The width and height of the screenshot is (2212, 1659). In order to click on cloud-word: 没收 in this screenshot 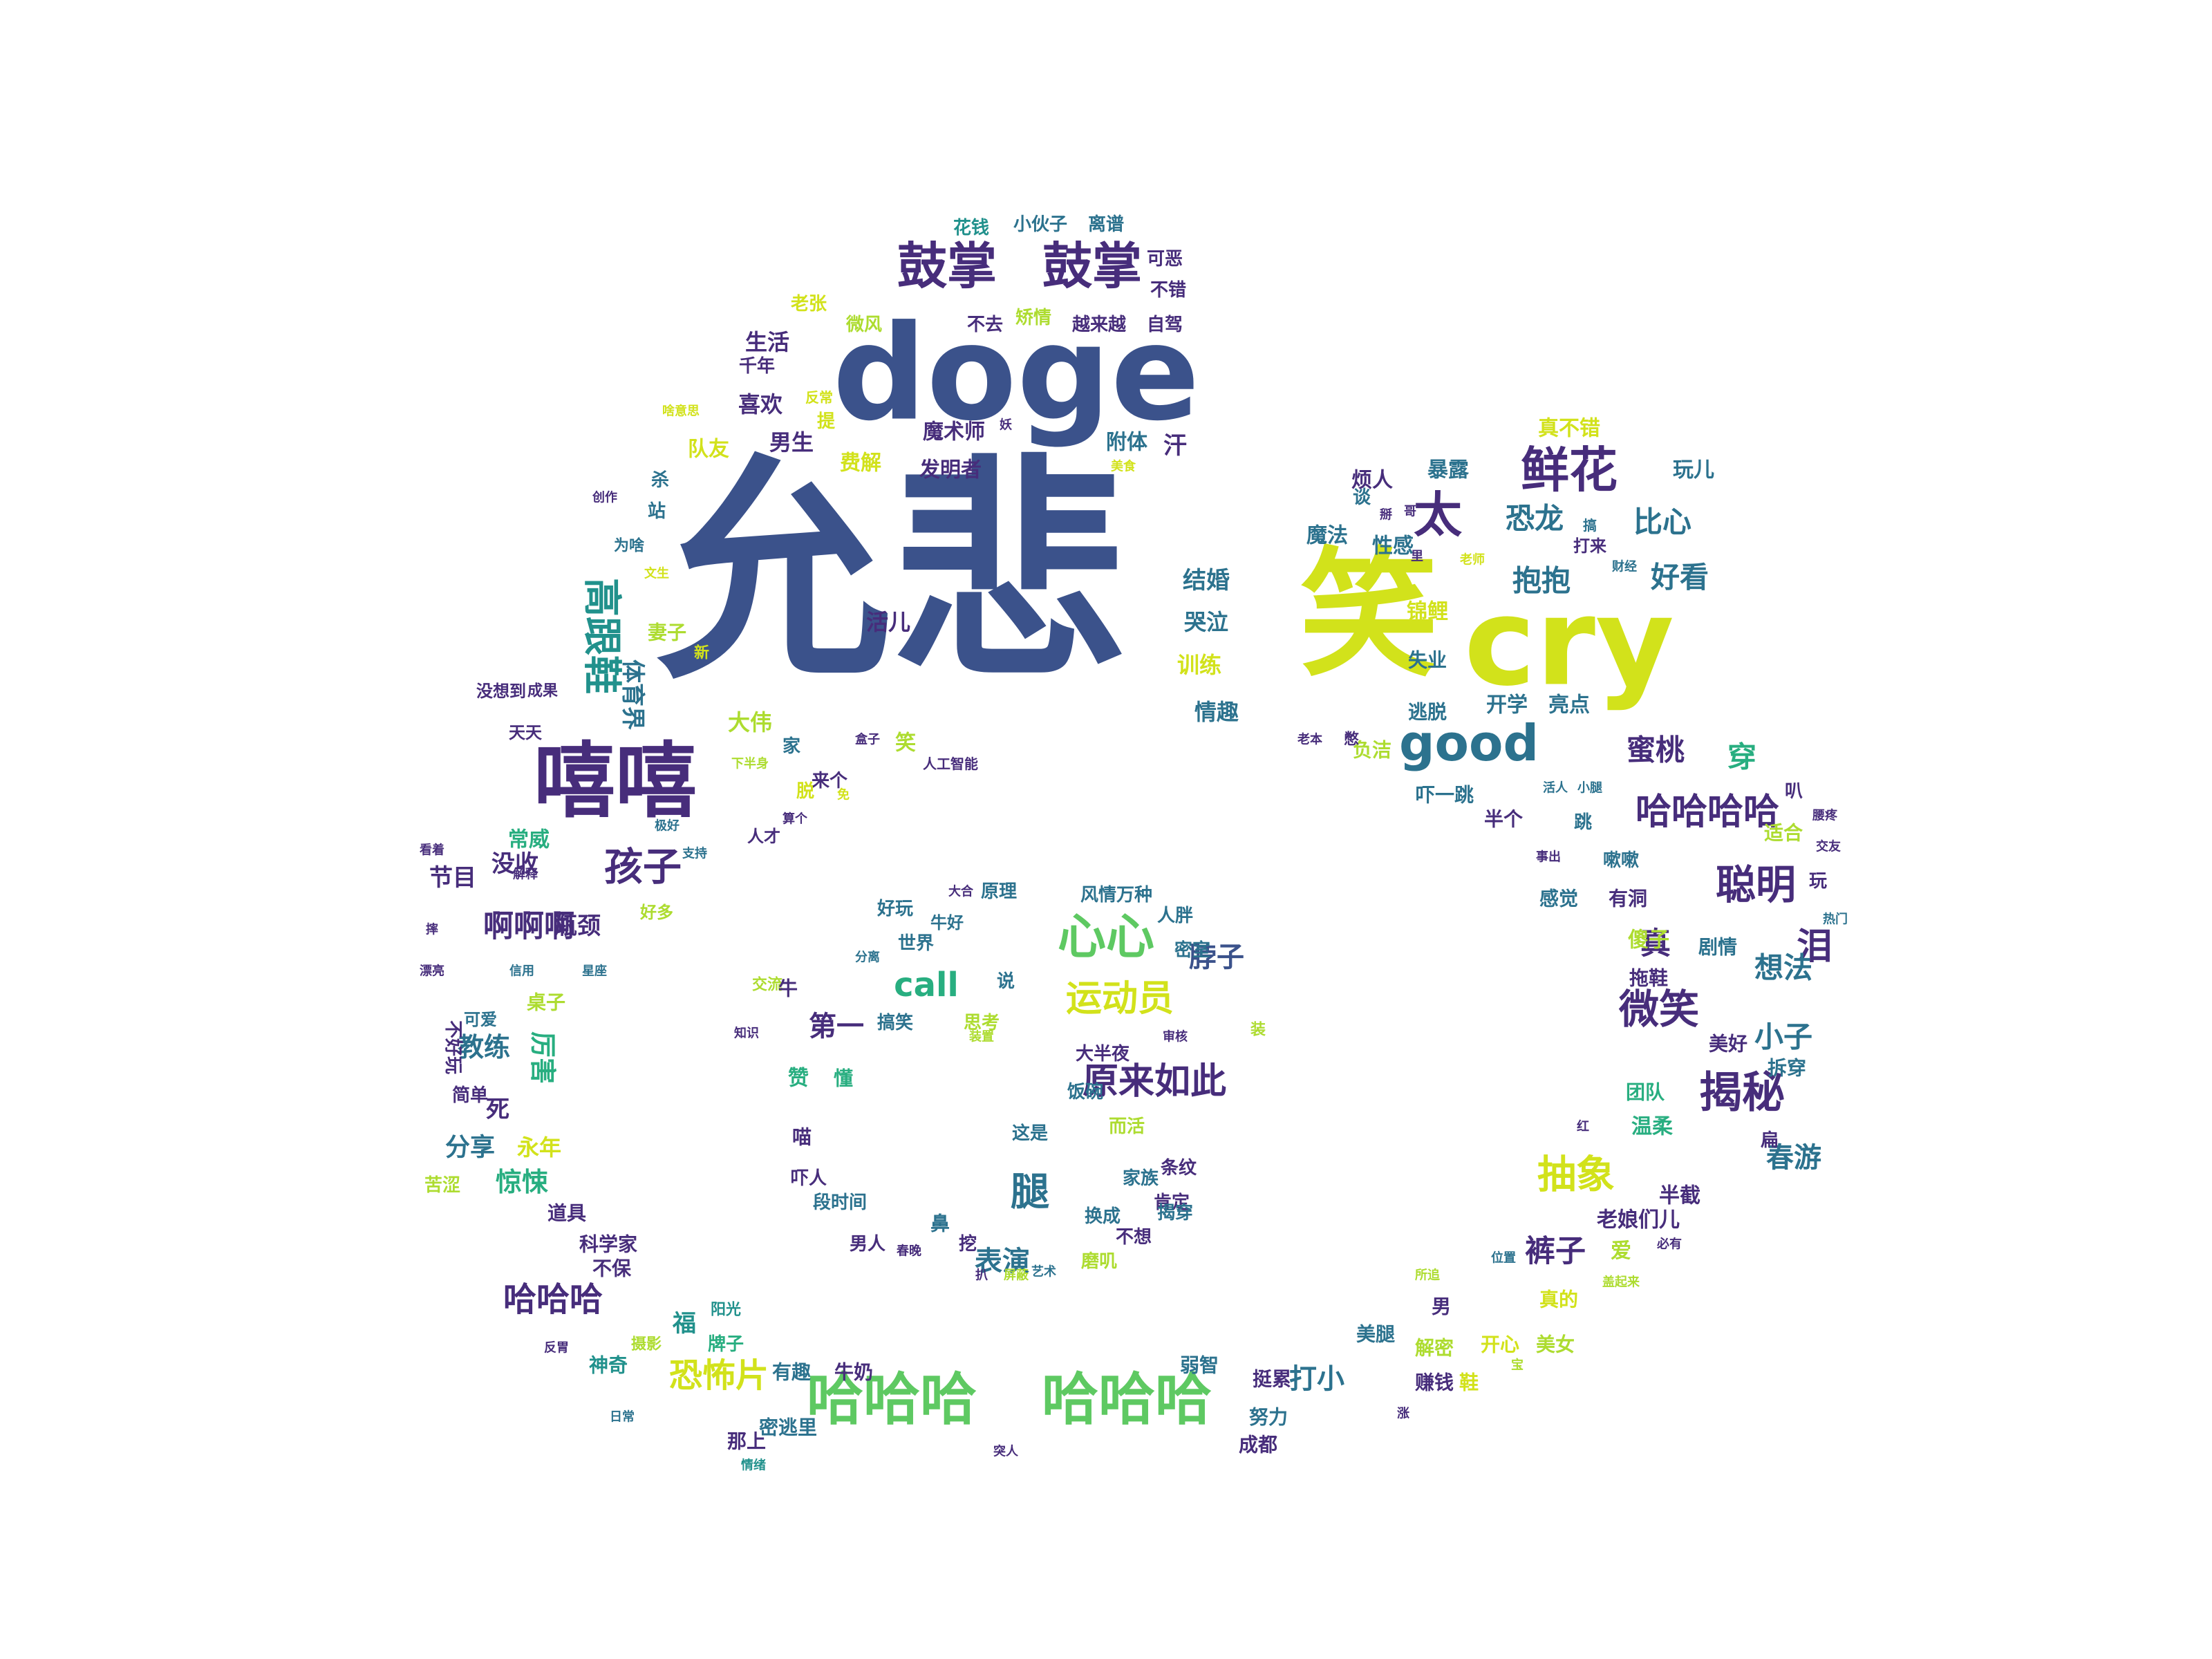, I will do `click(514, 864)`.